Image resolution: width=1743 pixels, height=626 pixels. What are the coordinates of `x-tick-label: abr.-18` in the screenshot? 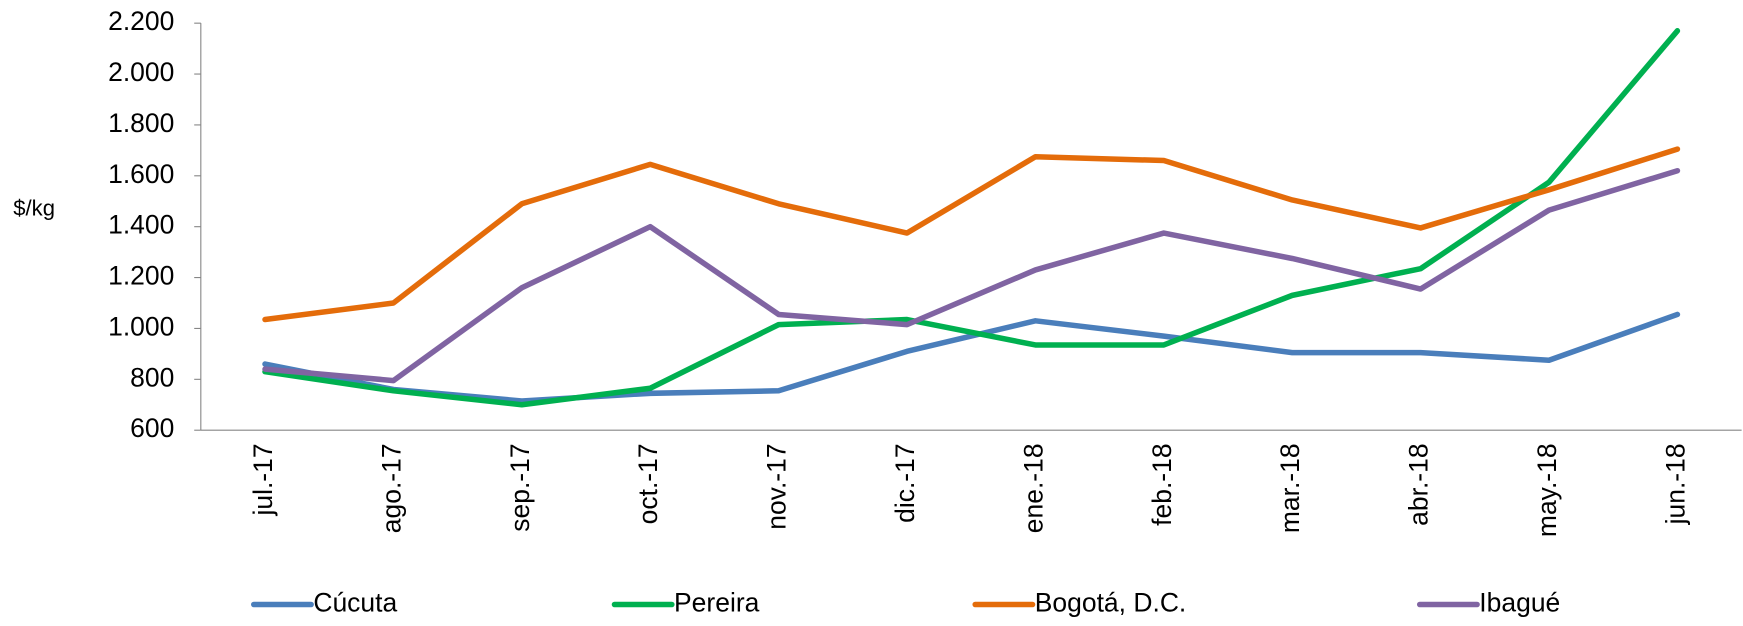 It's located at (1419, 484).